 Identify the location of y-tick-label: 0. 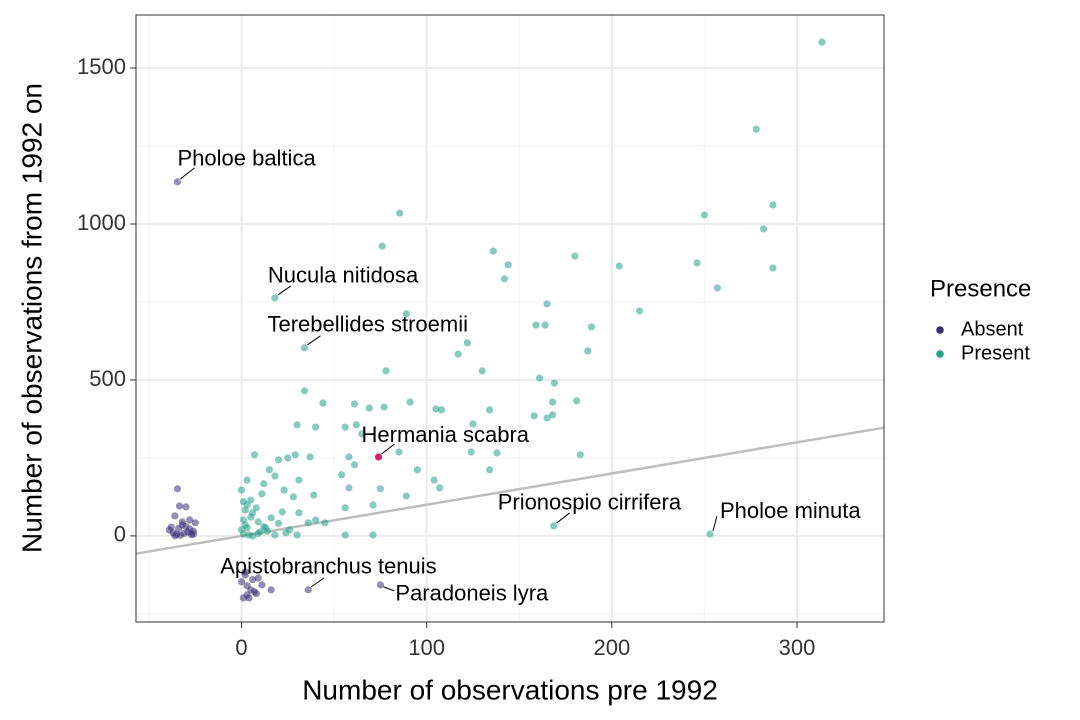
(120, 534).